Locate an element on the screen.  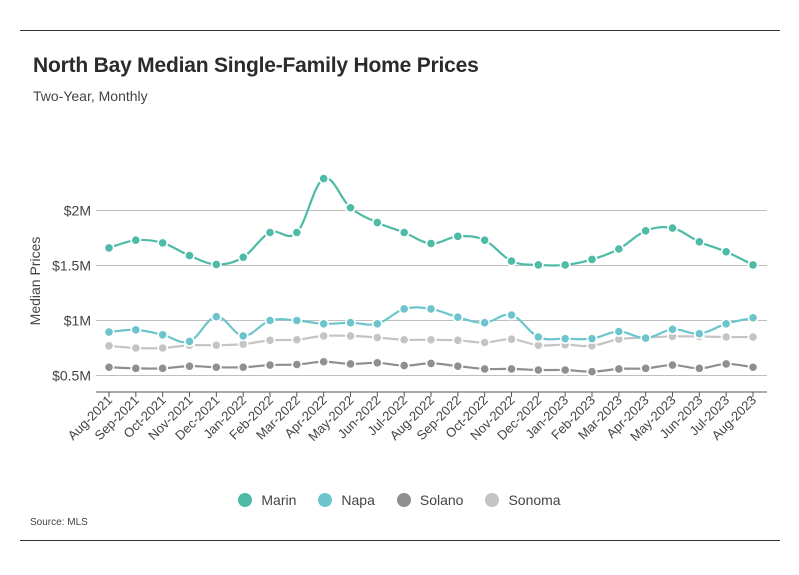
legend-item-marin: Marin is located at coordinates (267, 500).